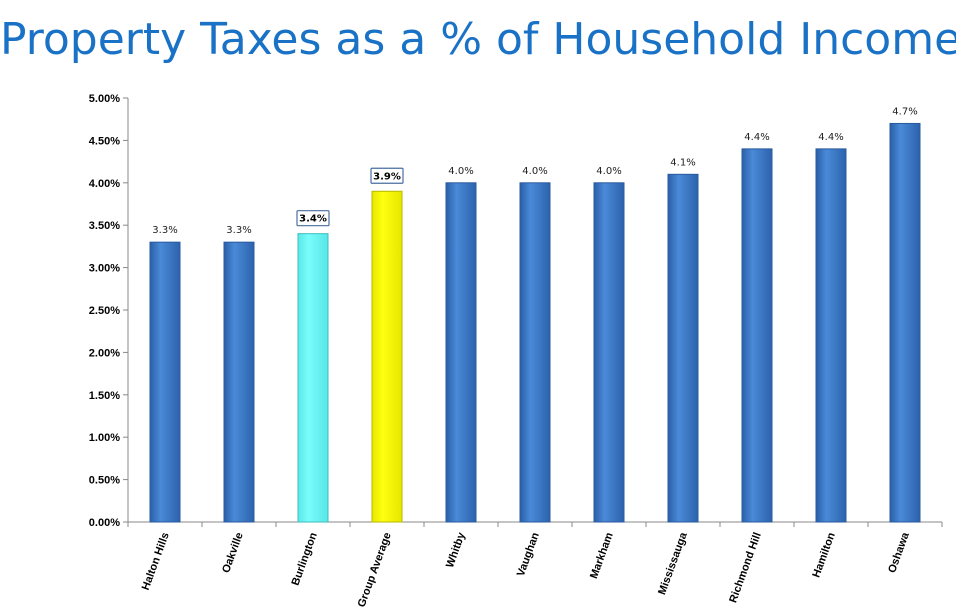 This screenshot has width=956, height=615. What do you see at coordinates (104, 184) in the screenshot?
I see `y-tick-label: 4.00%` at bounding box center [104, 184].